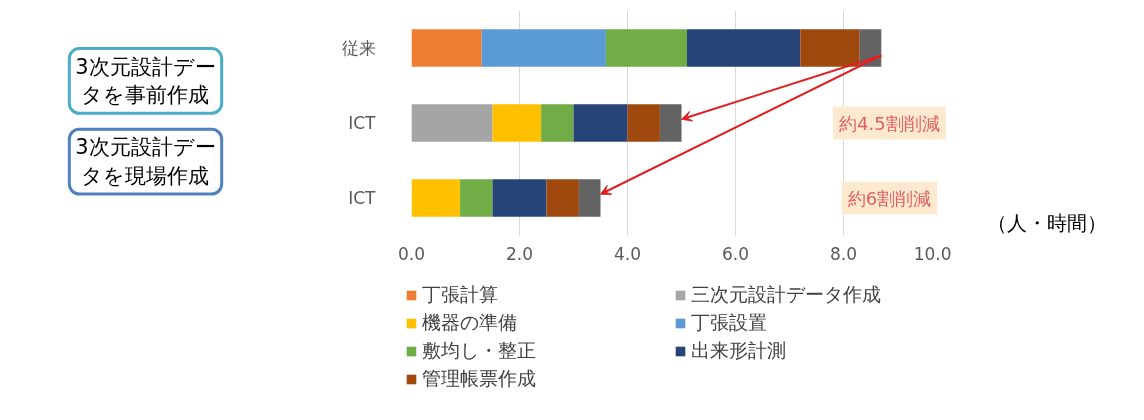 The image size is (1144, 420). What do you see at coordinates (739, 350) in the screenshot?
I see `legend-label: 出来形計測` at bounding box center [739, 350].